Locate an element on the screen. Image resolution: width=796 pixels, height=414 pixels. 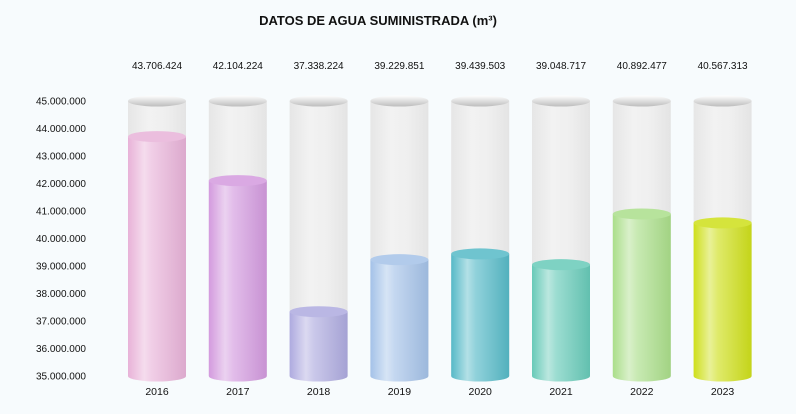
value-label: 39.229.851 is located at coordinates (399, 66).